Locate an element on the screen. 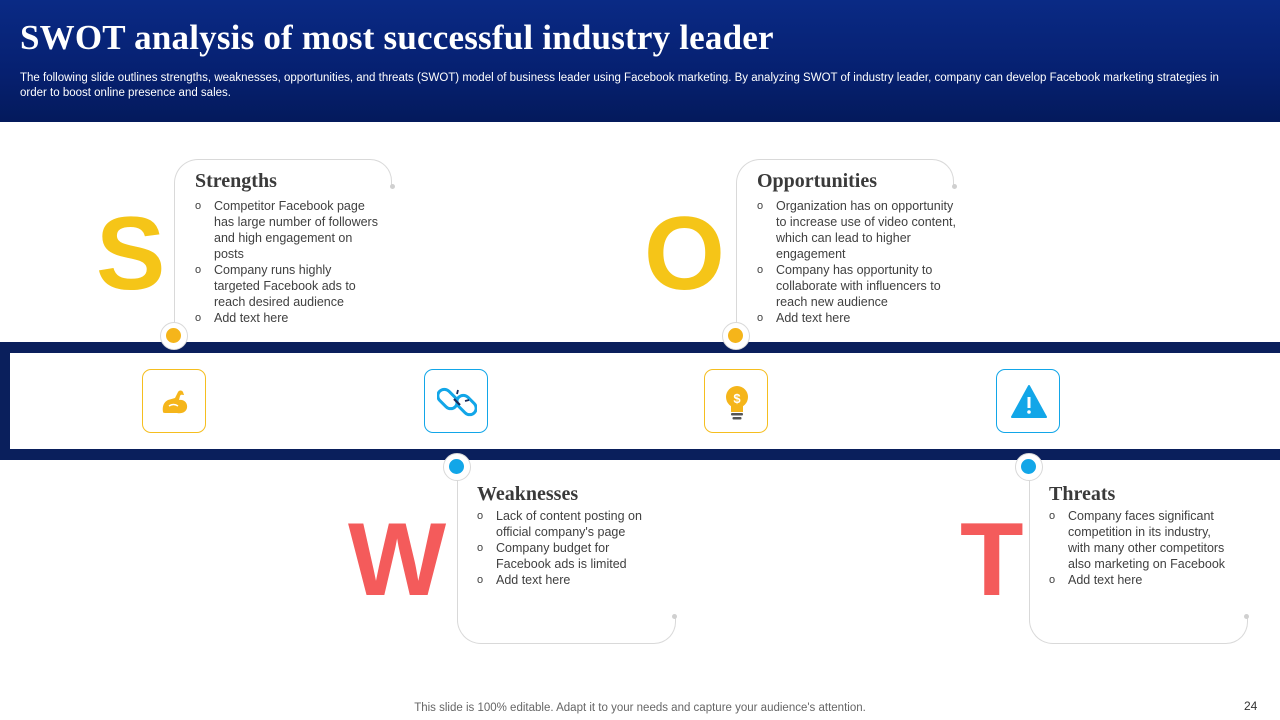  flexed-bicep-icon is located at coordinates (175, 402).